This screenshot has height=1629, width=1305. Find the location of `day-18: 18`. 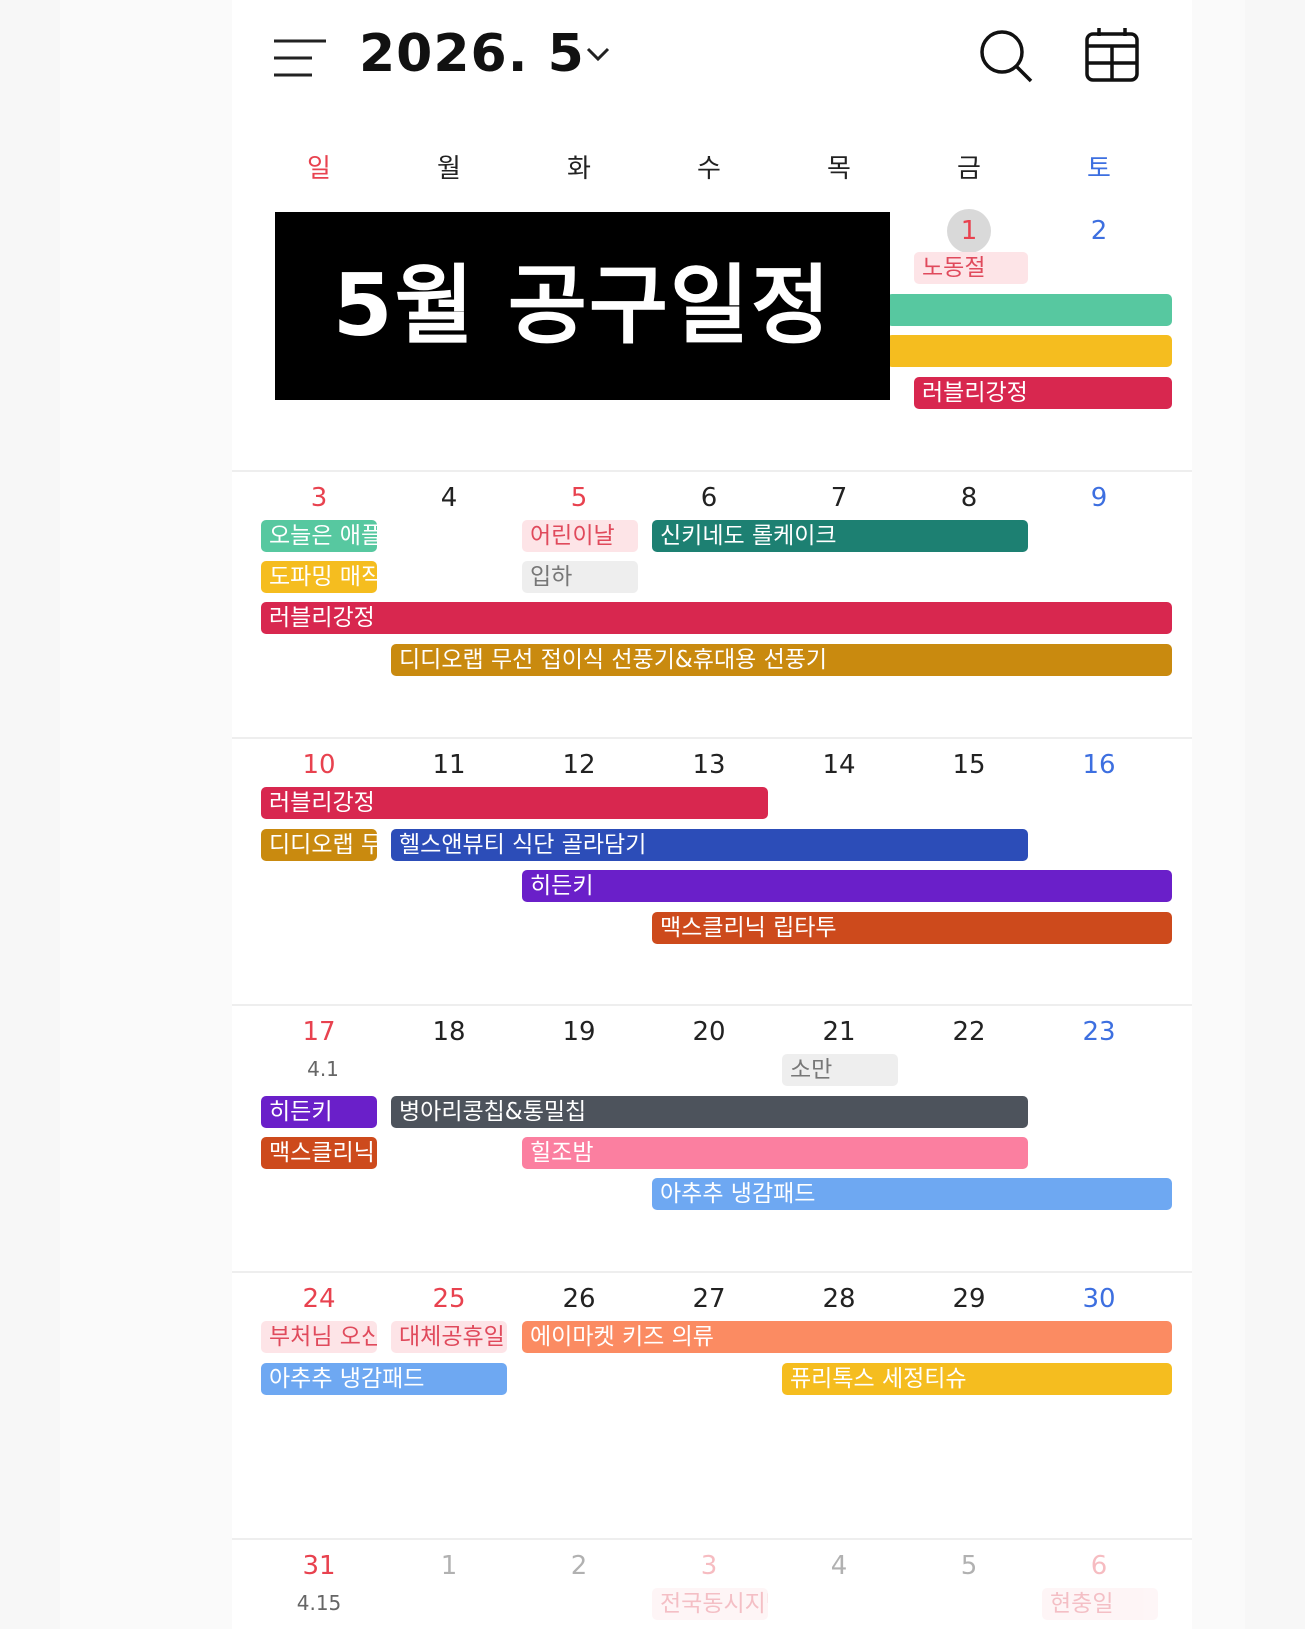

day-18: 18 is located at coordinates (449, 1032).